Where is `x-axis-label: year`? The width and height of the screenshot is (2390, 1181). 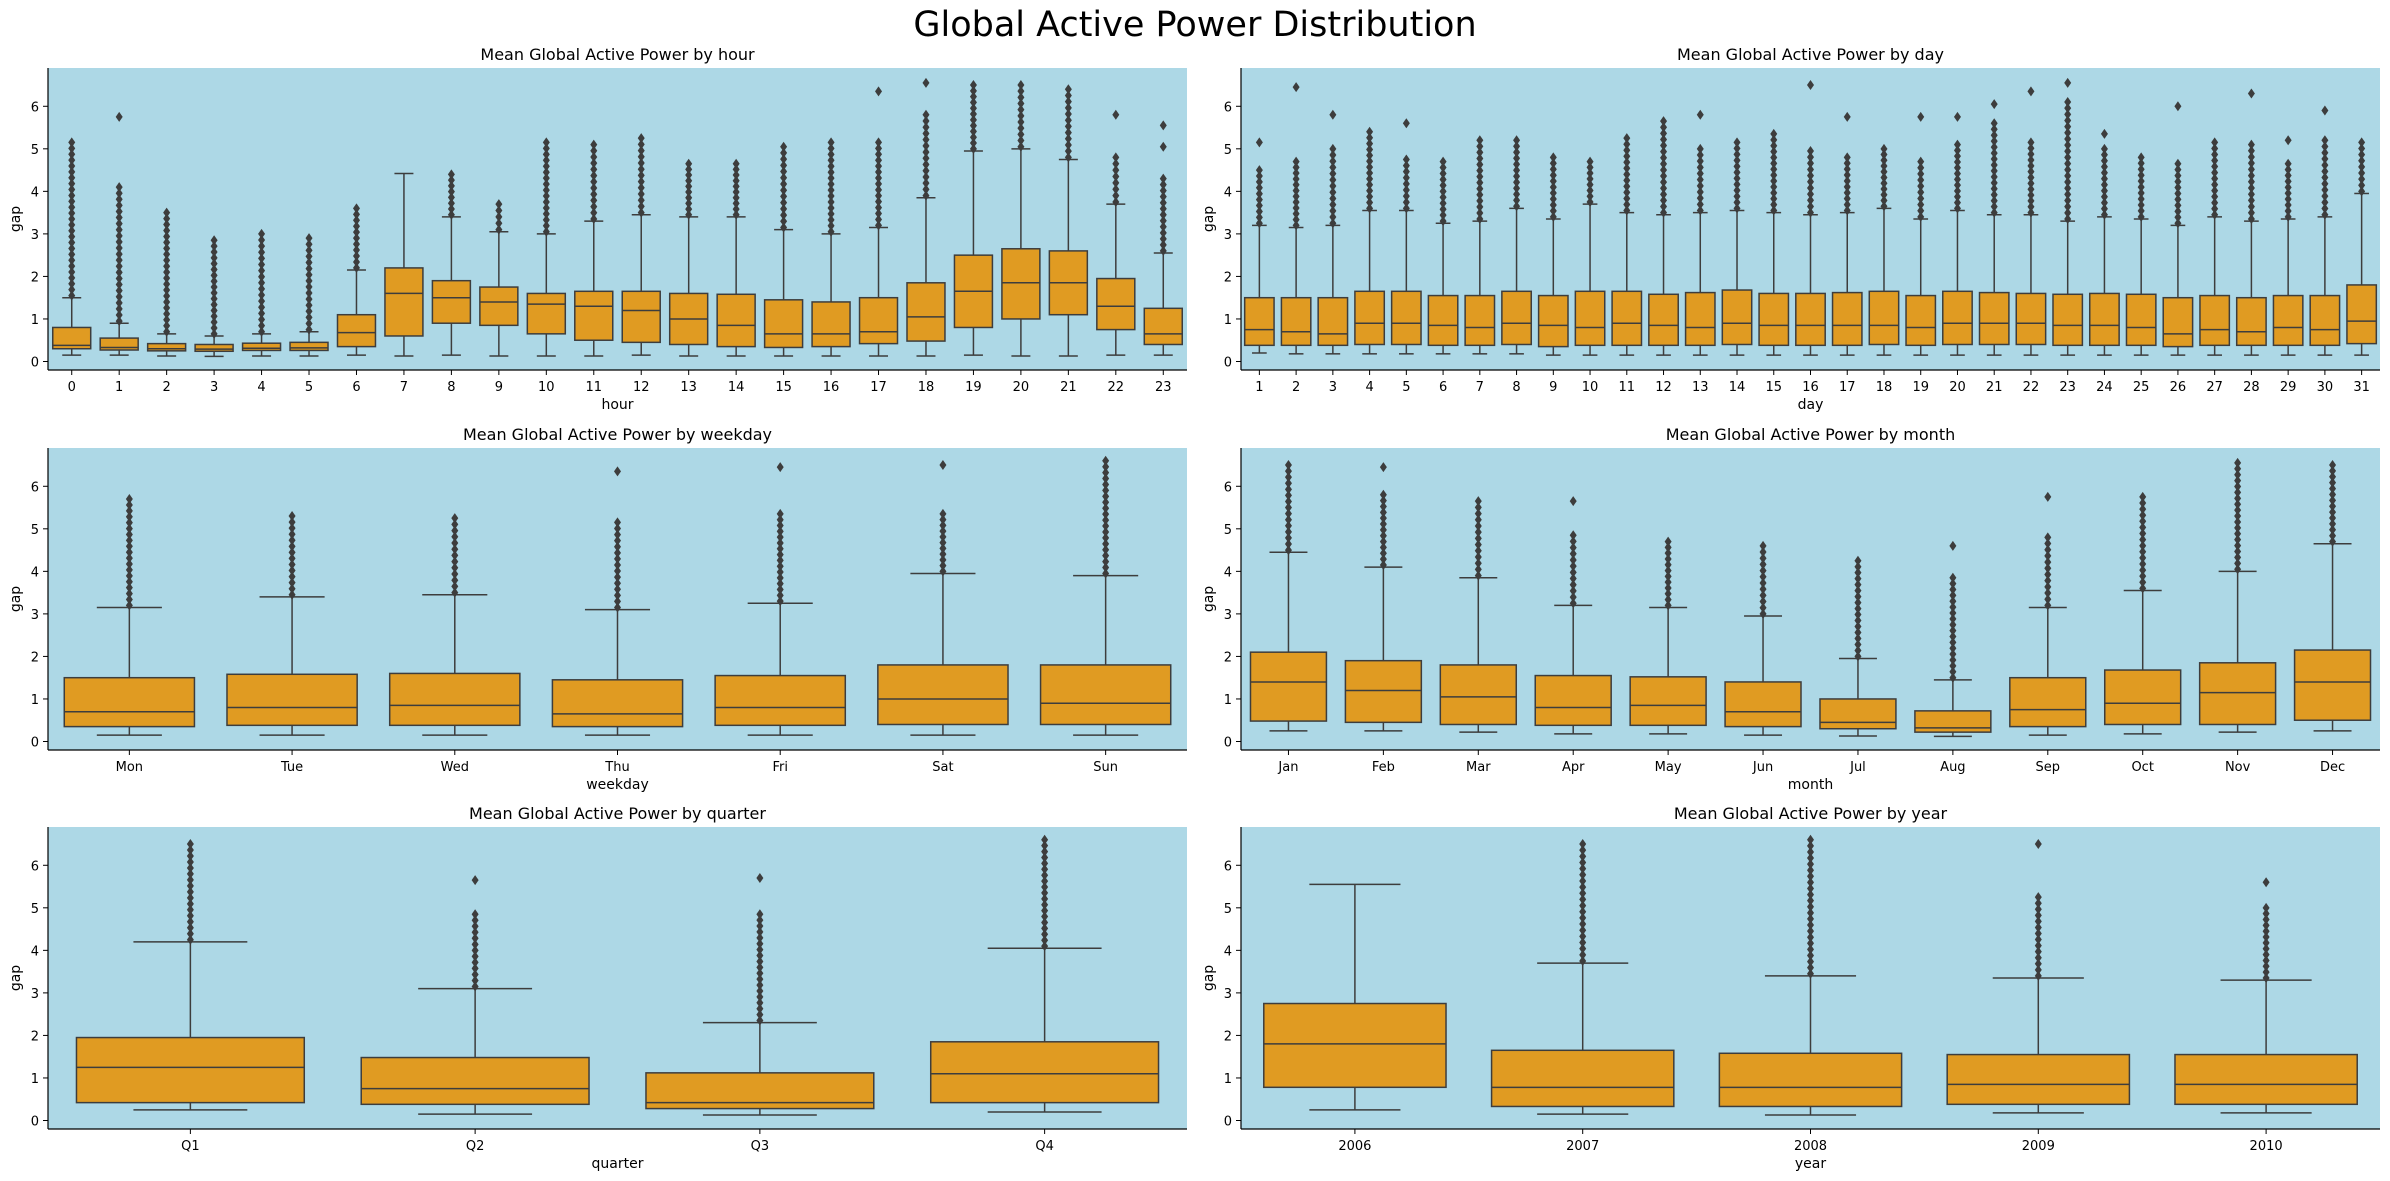 x-axis-label: year is located at coordinates (1810, 1164).